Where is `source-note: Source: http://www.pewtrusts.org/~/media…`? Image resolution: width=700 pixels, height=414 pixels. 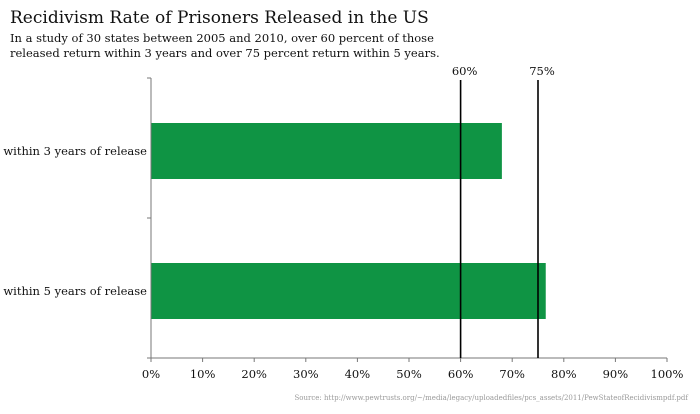 source-note: Source: http://www.pewtrusts.org/~/media… is located at coordinates (491, 398).